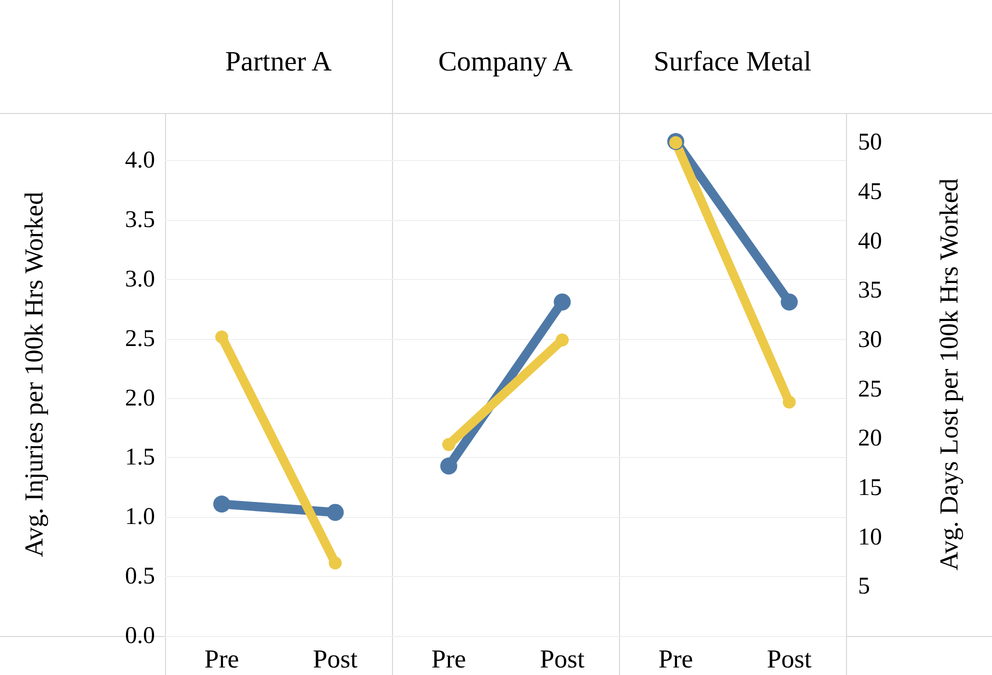 The width and height of the screenshot is (992, 675). I want to click on y-tick-label: 0.0, so click(140, 636).